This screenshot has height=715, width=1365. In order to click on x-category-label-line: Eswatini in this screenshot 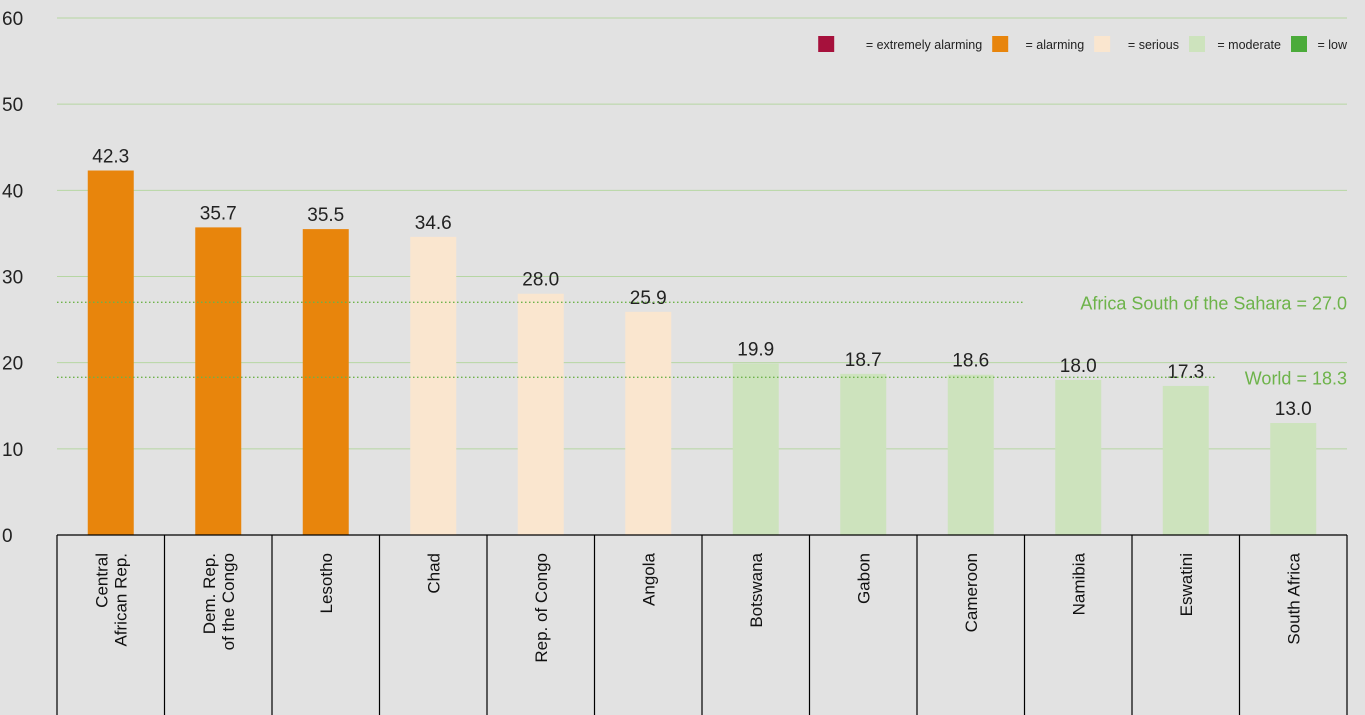, I will do `click(1186, 584)`.